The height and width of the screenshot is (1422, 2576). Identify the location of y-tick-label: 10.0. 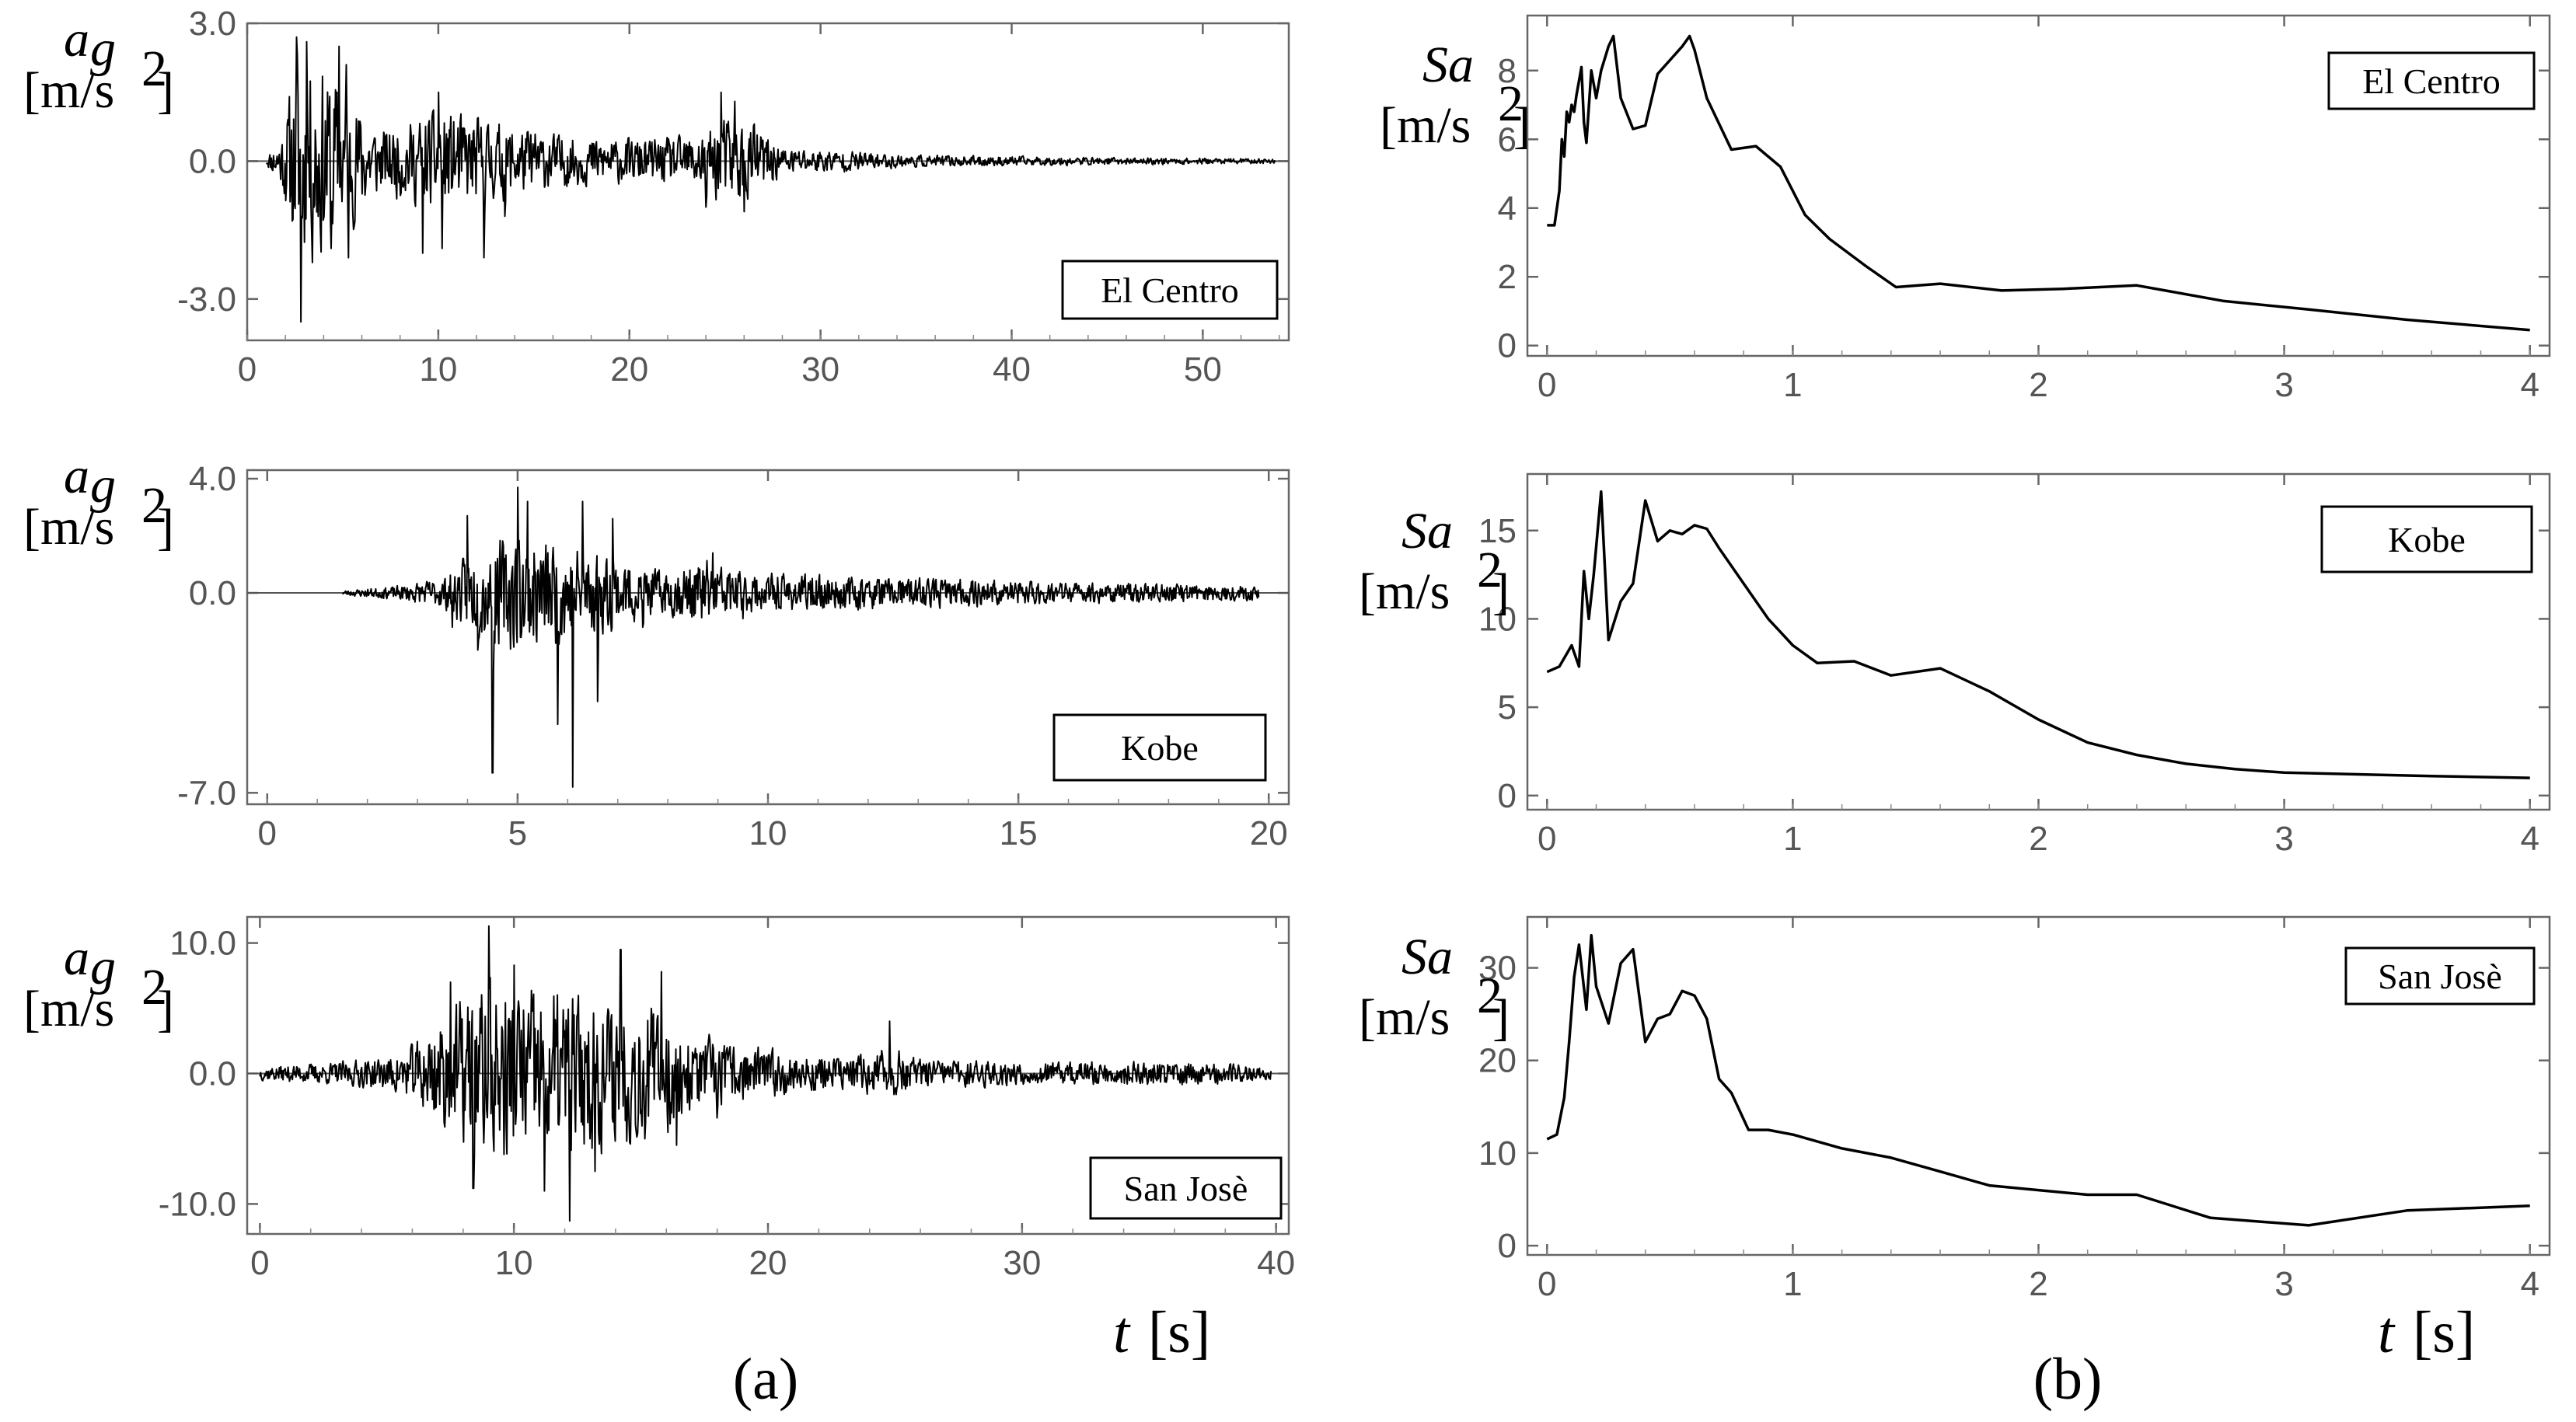
(203, 944).